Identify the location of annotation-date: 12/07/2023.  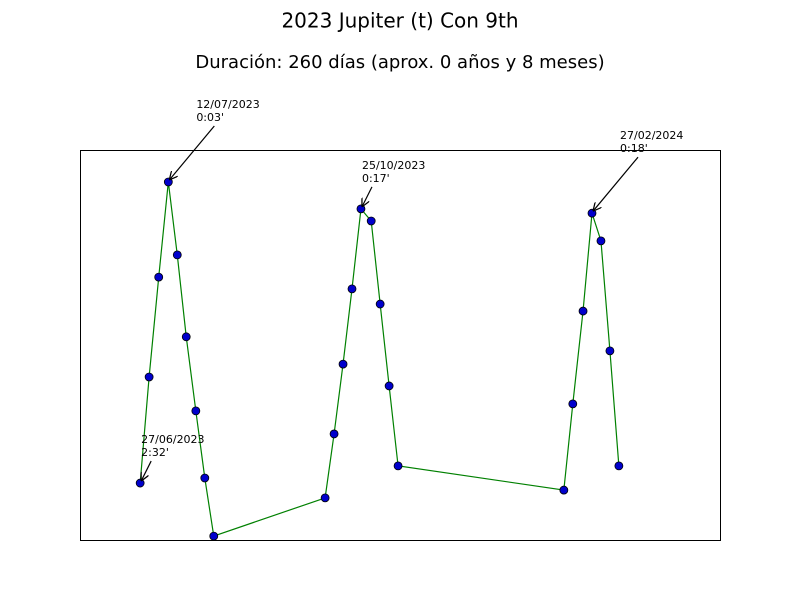
(227, 104).